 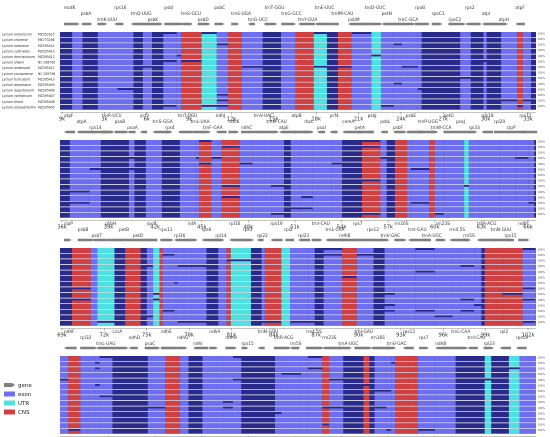 I want to click on x-tick-label: 45k, so click(x=202, y=227).